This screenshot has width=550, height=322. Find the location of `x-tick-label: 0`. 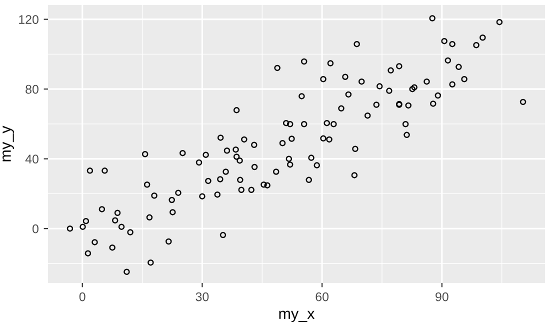

x-tick-label: 0 is located at coordinates (82, 297).